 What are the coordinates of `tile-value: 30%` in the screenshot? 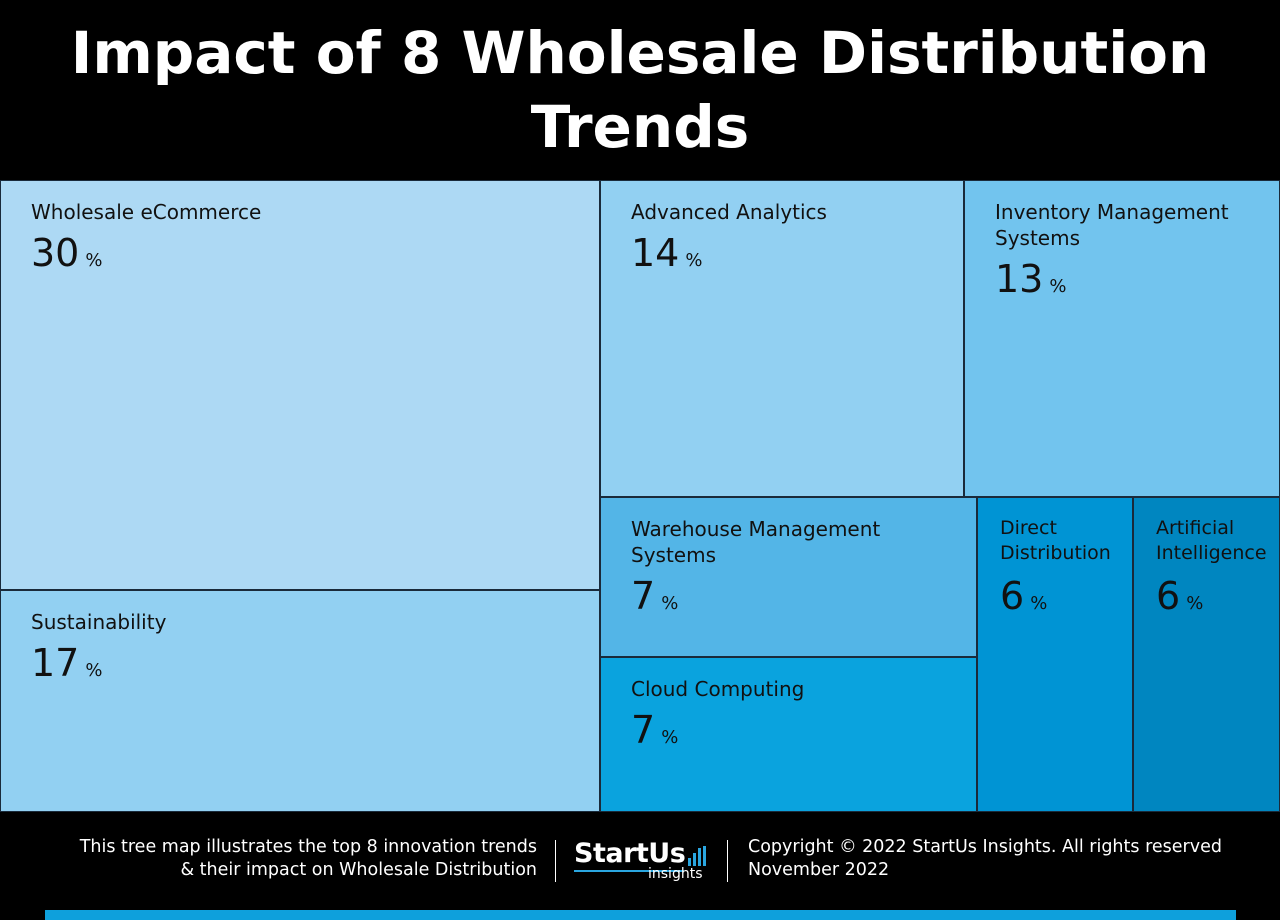 It's located at (66, 257).